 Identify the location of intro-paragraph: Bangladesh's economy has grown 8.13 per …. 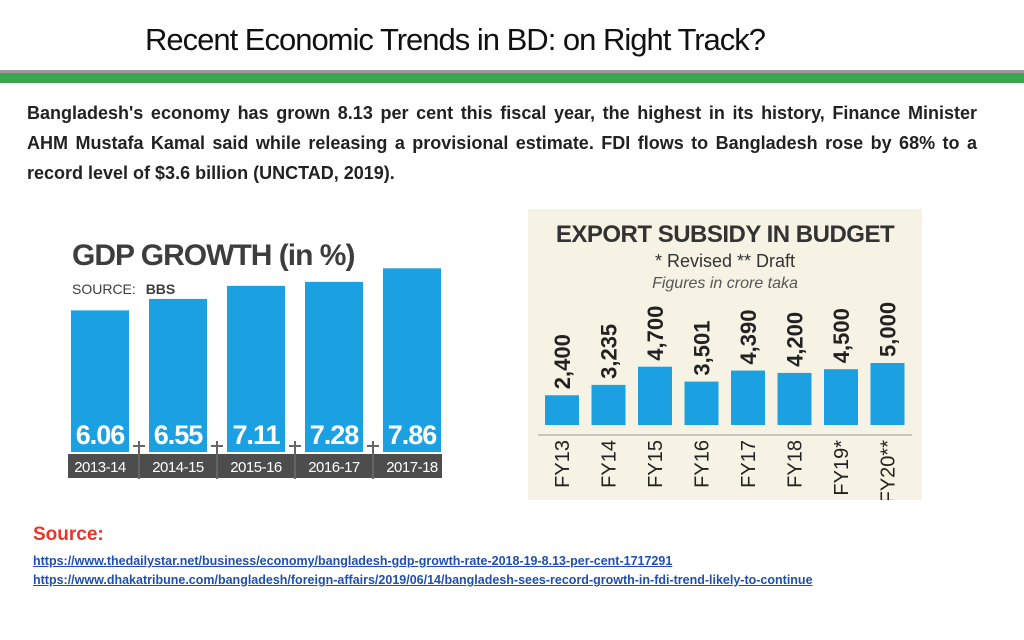
(502, 143).